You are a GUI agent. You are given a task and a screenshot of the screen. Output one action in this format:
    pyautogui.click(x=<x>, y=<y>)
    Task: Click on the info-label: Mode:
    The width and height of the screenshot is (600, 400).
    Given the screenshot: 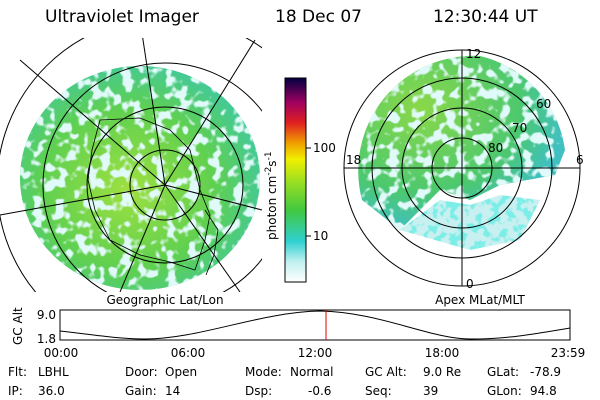 What is the action you would take?
    pyautogui.click(x=263, y=372)
    